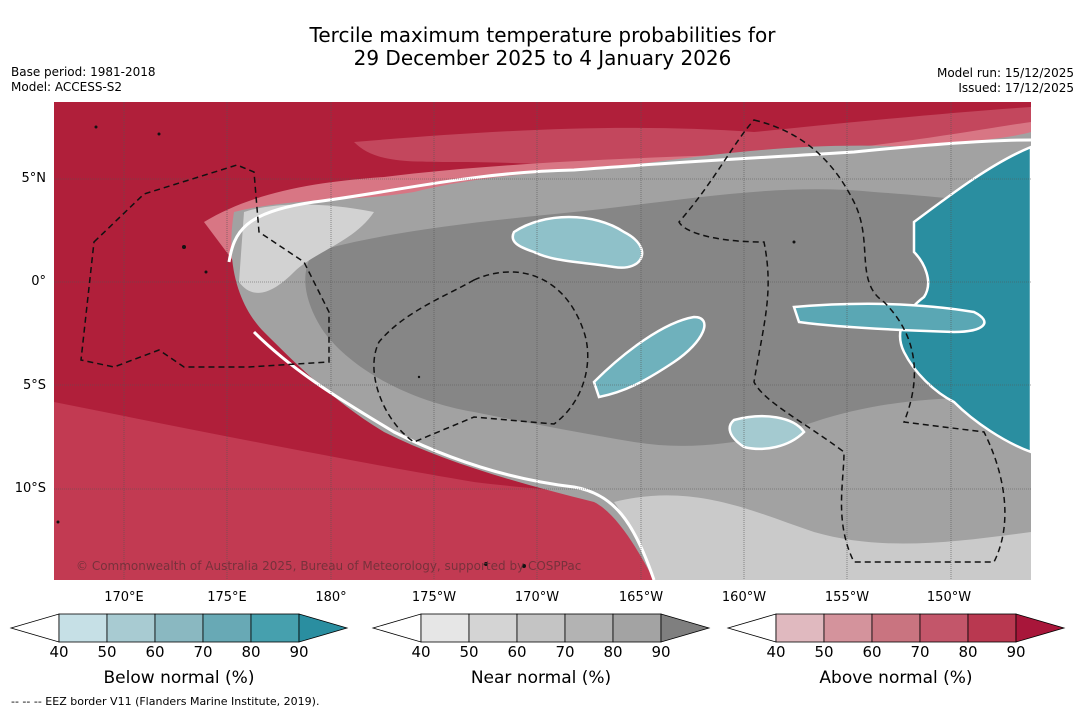  I want to click on lat-label-10s: 10°S, so click(30, 488).